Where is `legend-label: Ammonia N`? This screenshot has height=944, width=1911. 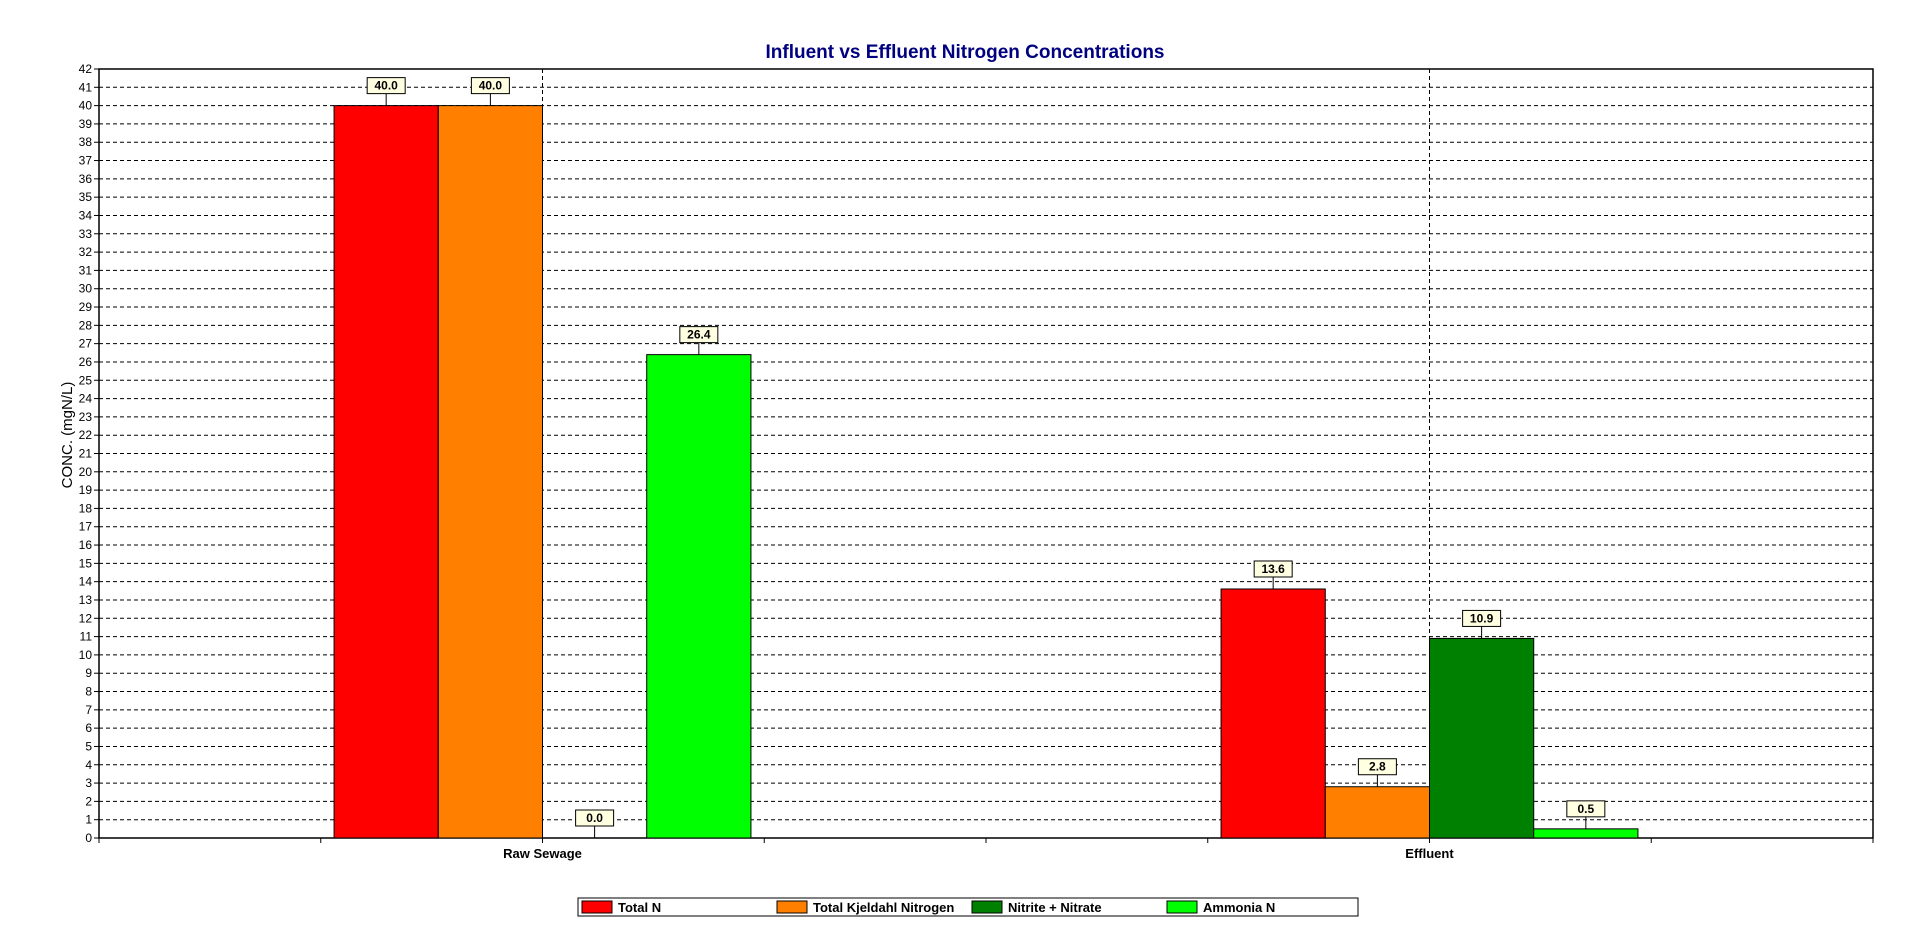
legend-label: Ammonia N is located at coordinates (1239, 907).